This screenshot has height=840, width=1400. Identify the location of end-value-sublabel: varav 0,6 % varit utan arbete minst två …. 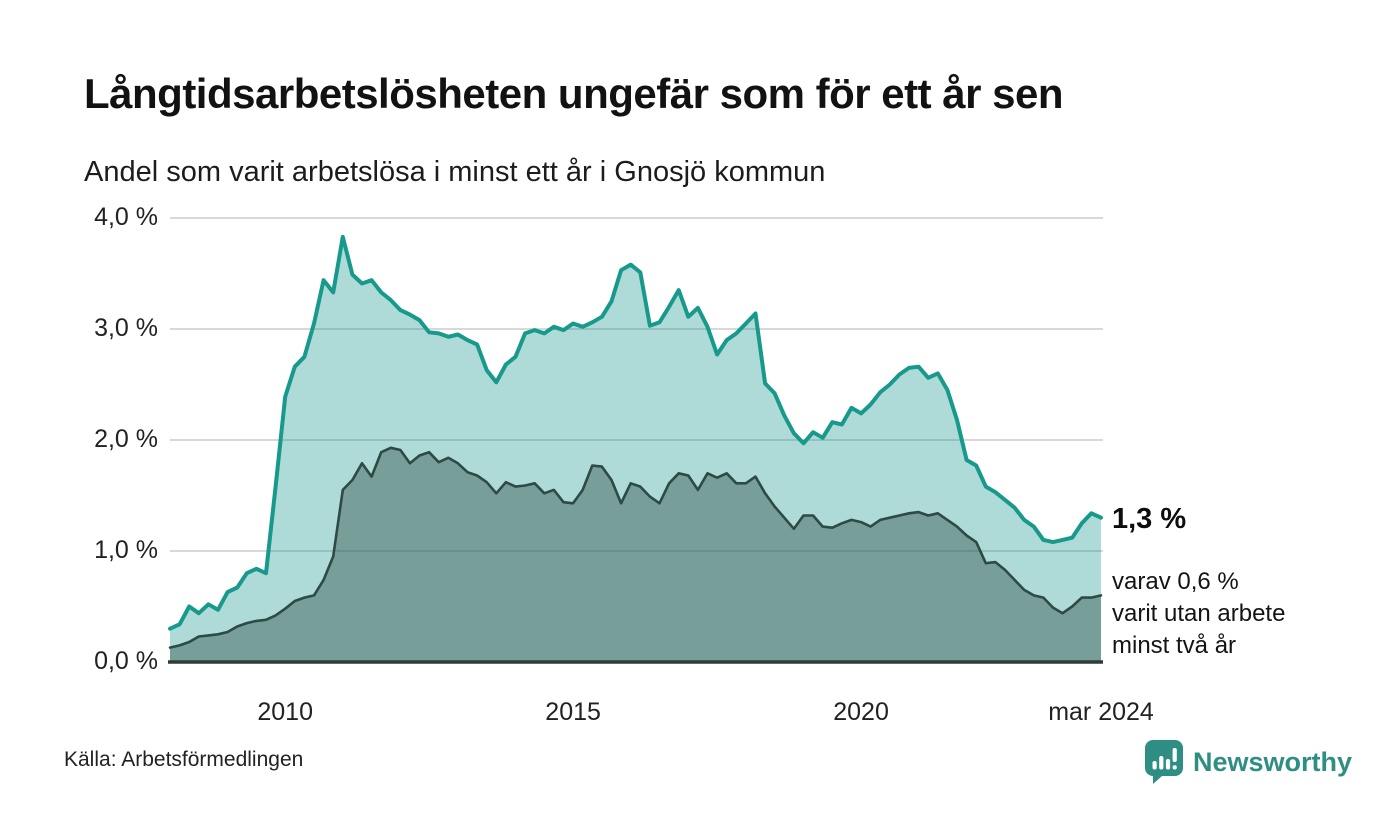
(1199, 613).